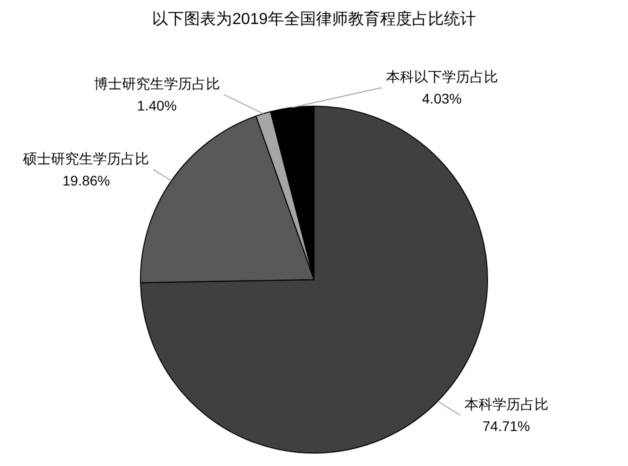 The width and height of the screenshot is (628, 466). I want to click on data-label: 4.03%, so click(442, 98).